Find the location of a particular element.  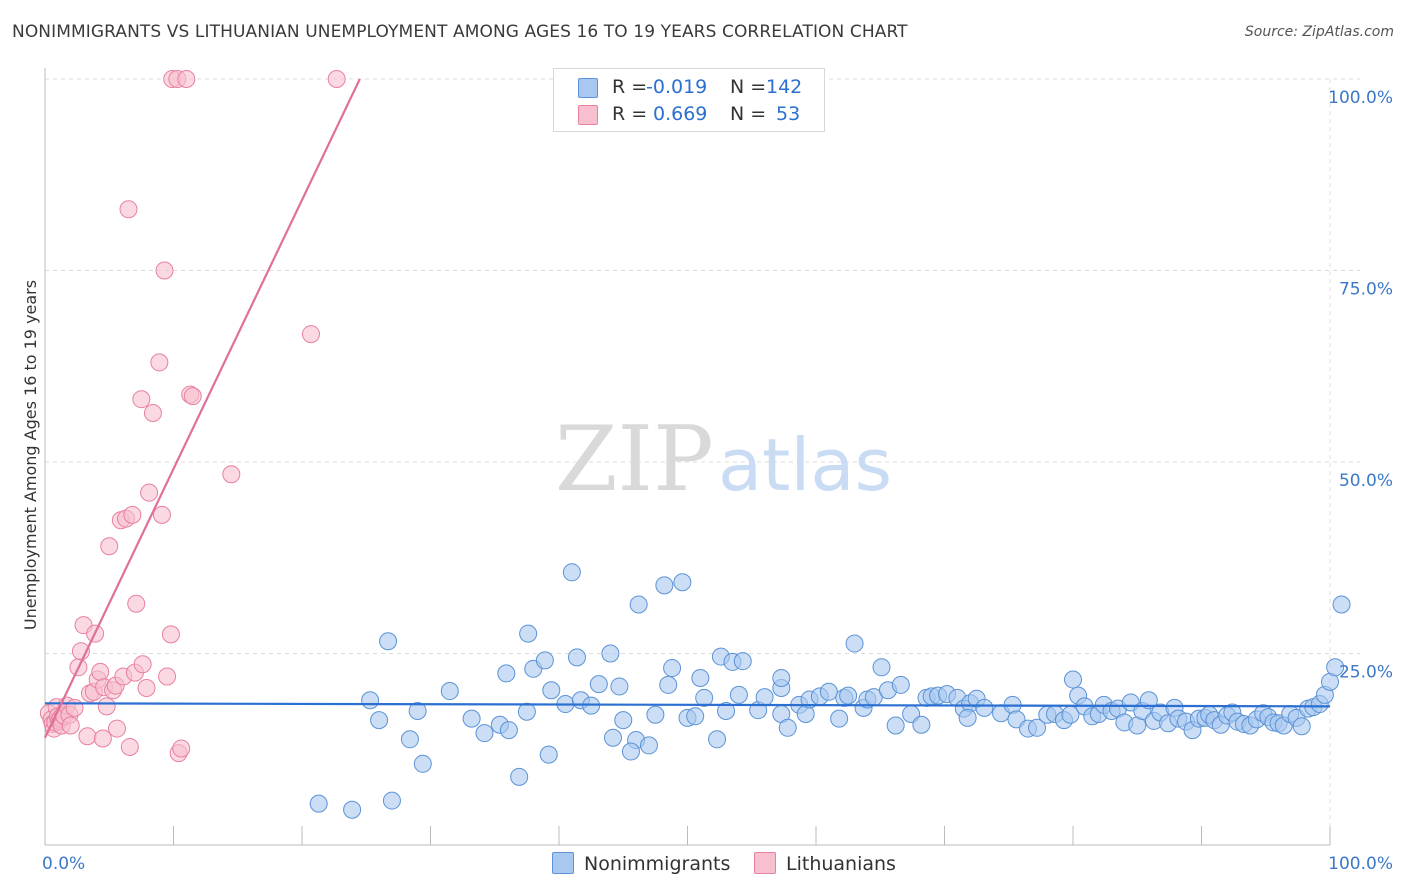

watermark-zip: ZIP is located at coordinates (634, 459).